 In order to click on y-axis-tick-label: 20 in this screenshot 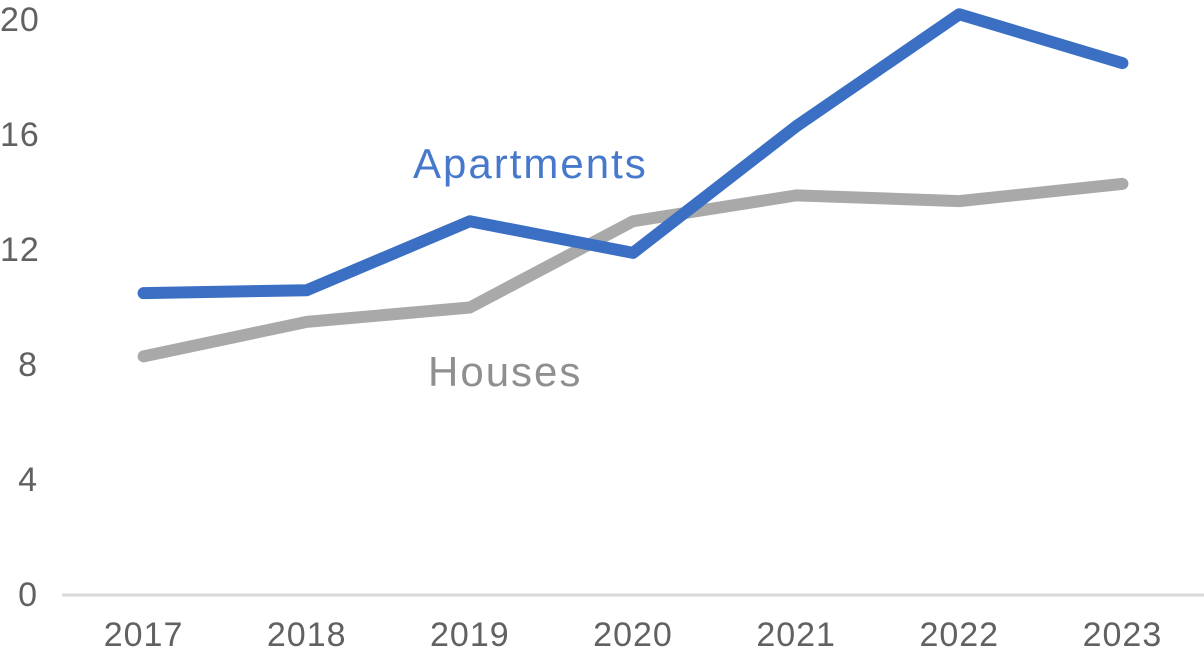, I will do `click(20, 20)`.